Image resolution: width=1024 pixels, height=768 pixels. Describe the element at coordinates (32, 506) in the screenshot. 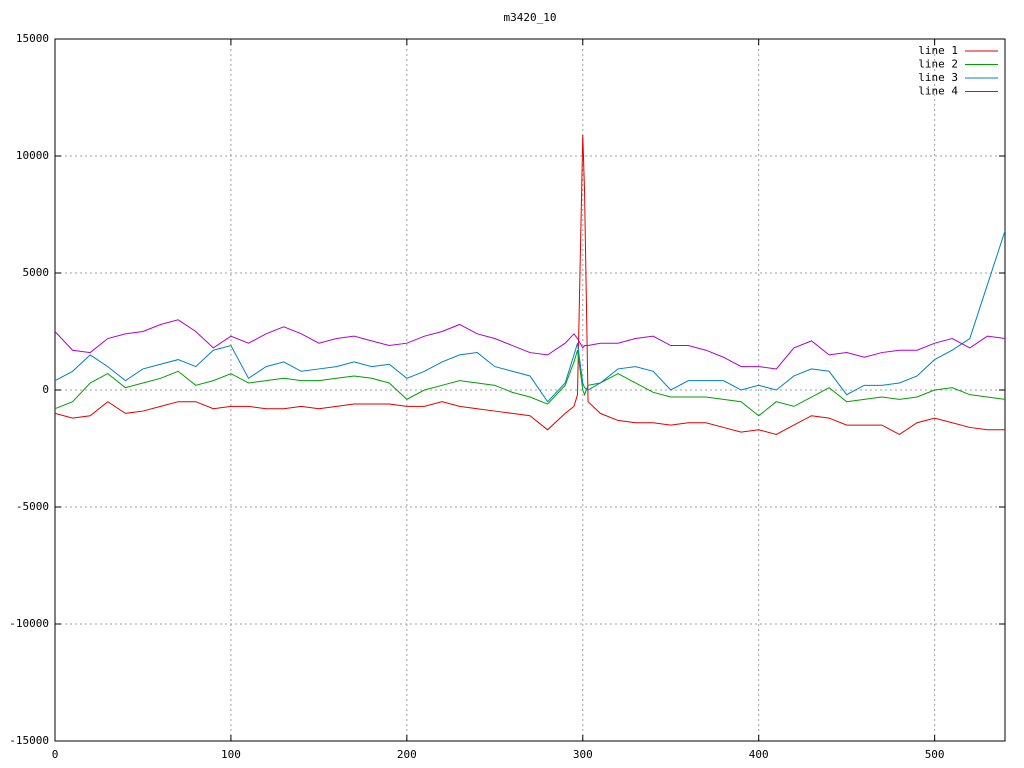

I see `y-tick-label: -5000` at that location.